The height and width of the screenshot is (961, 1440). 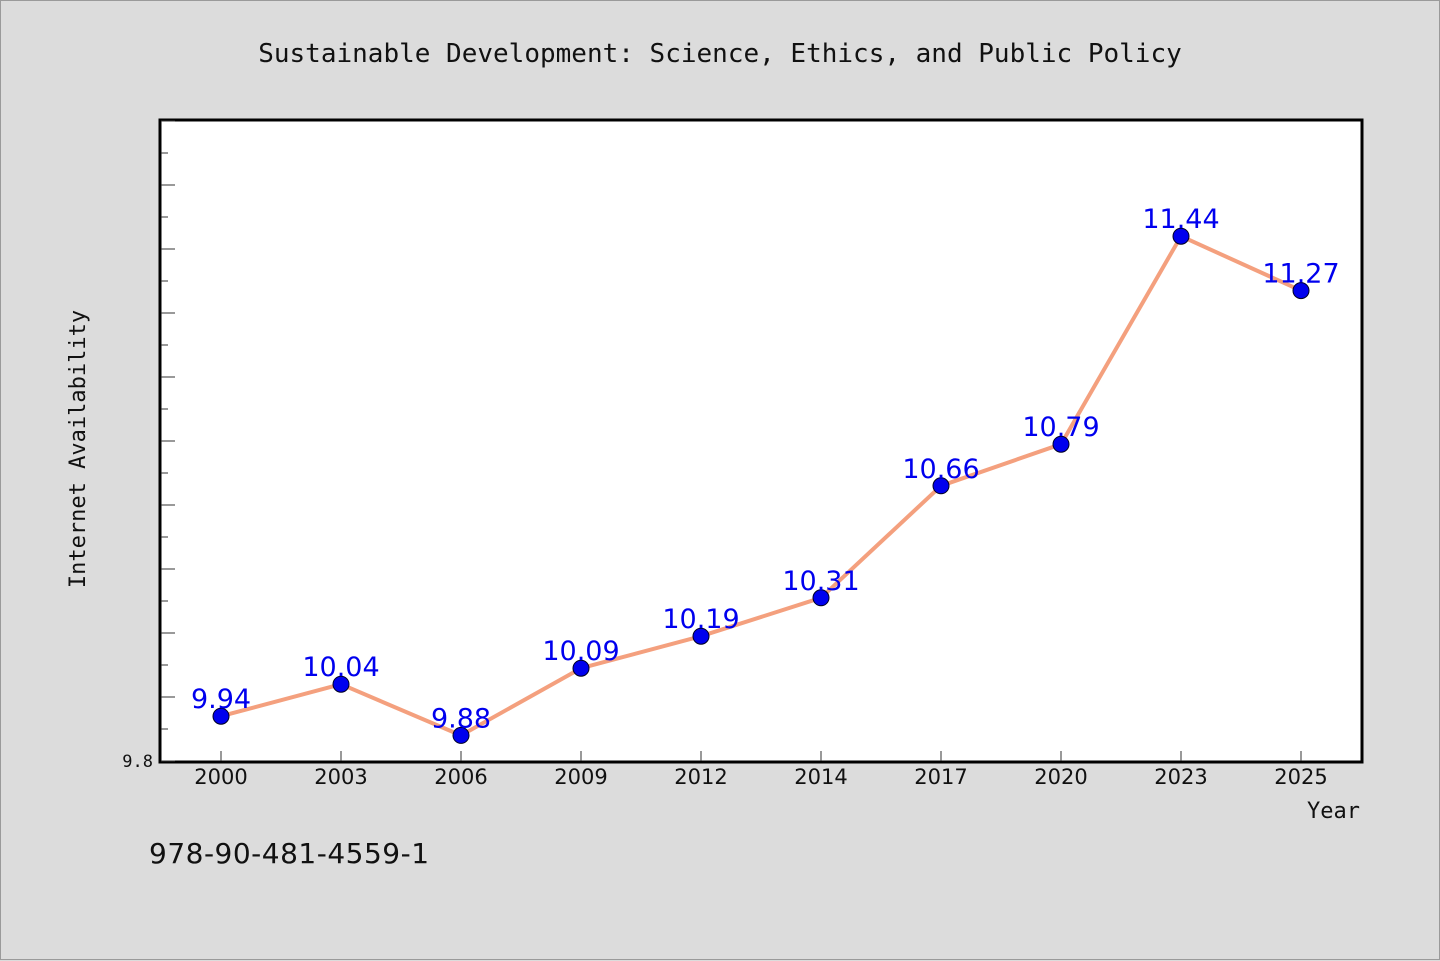 I want to click on x-tick-label: 2012, so click(x=700, y=777).